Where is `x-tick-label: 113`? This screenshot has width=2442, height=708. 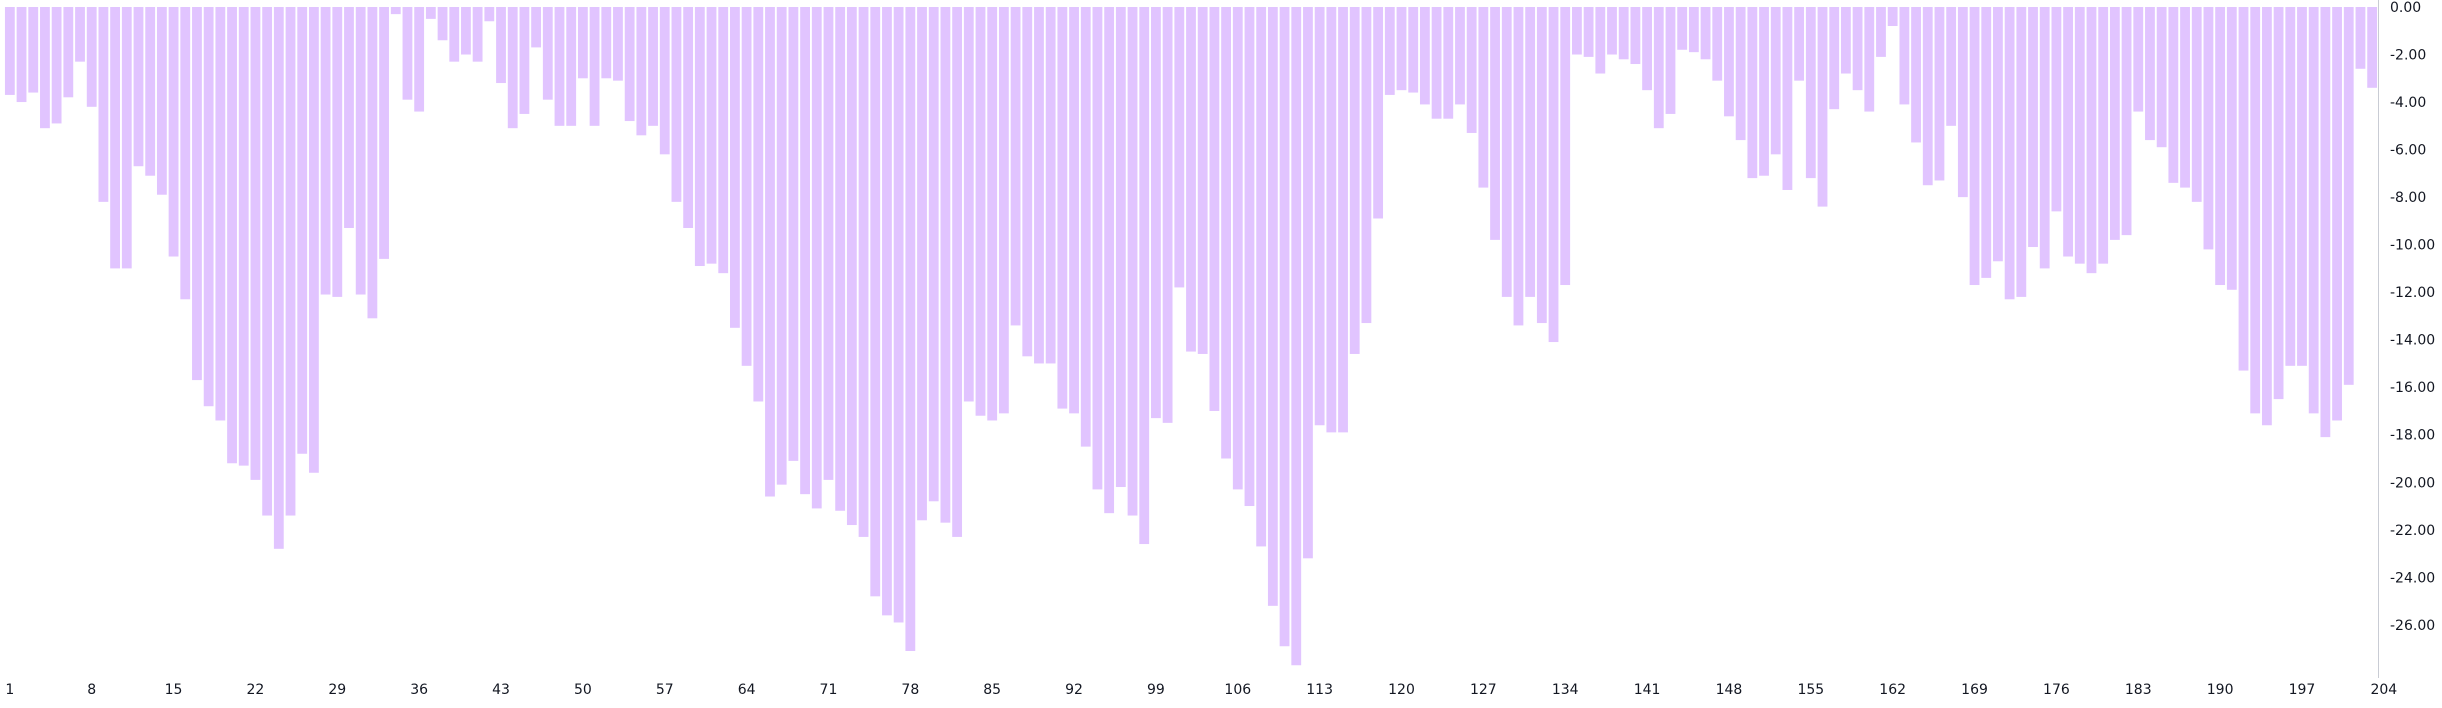 x-tick-label: 113 is located at coordinates (1319, 690).